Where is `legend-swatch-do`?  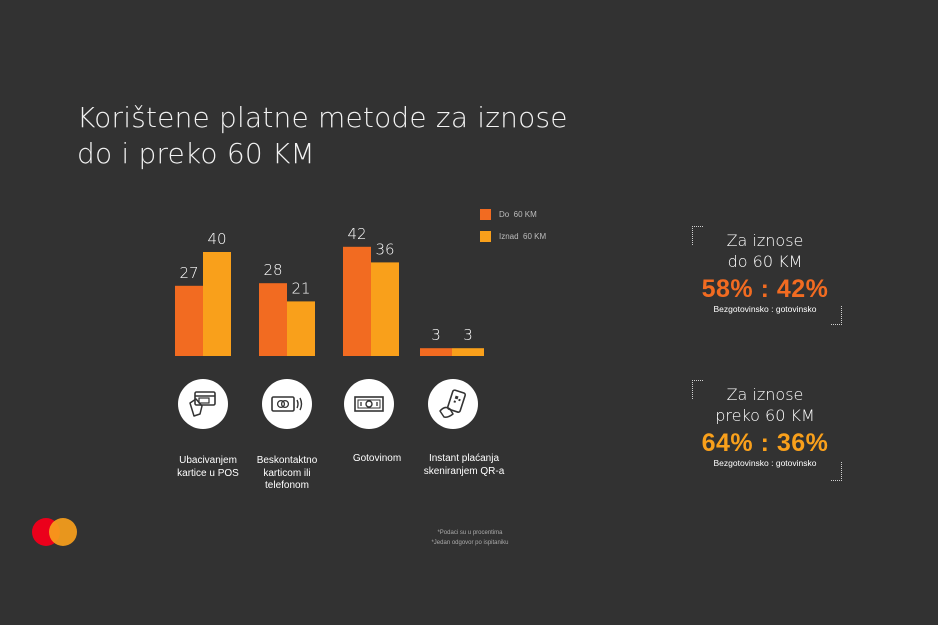
legend-swatch-do is located at coordinates (485, 214).